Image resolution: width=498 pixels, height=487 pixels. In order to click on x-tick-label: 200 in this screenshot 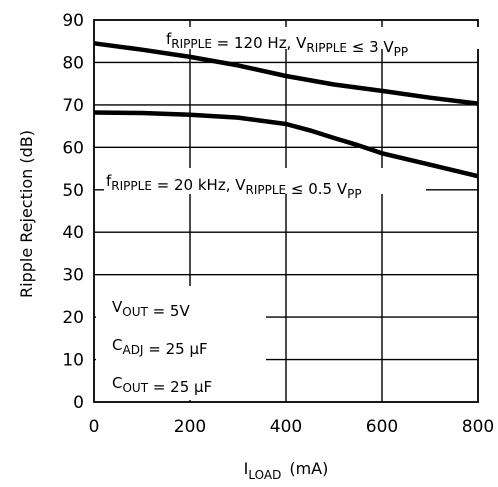, I will do `click(190, 427)`.